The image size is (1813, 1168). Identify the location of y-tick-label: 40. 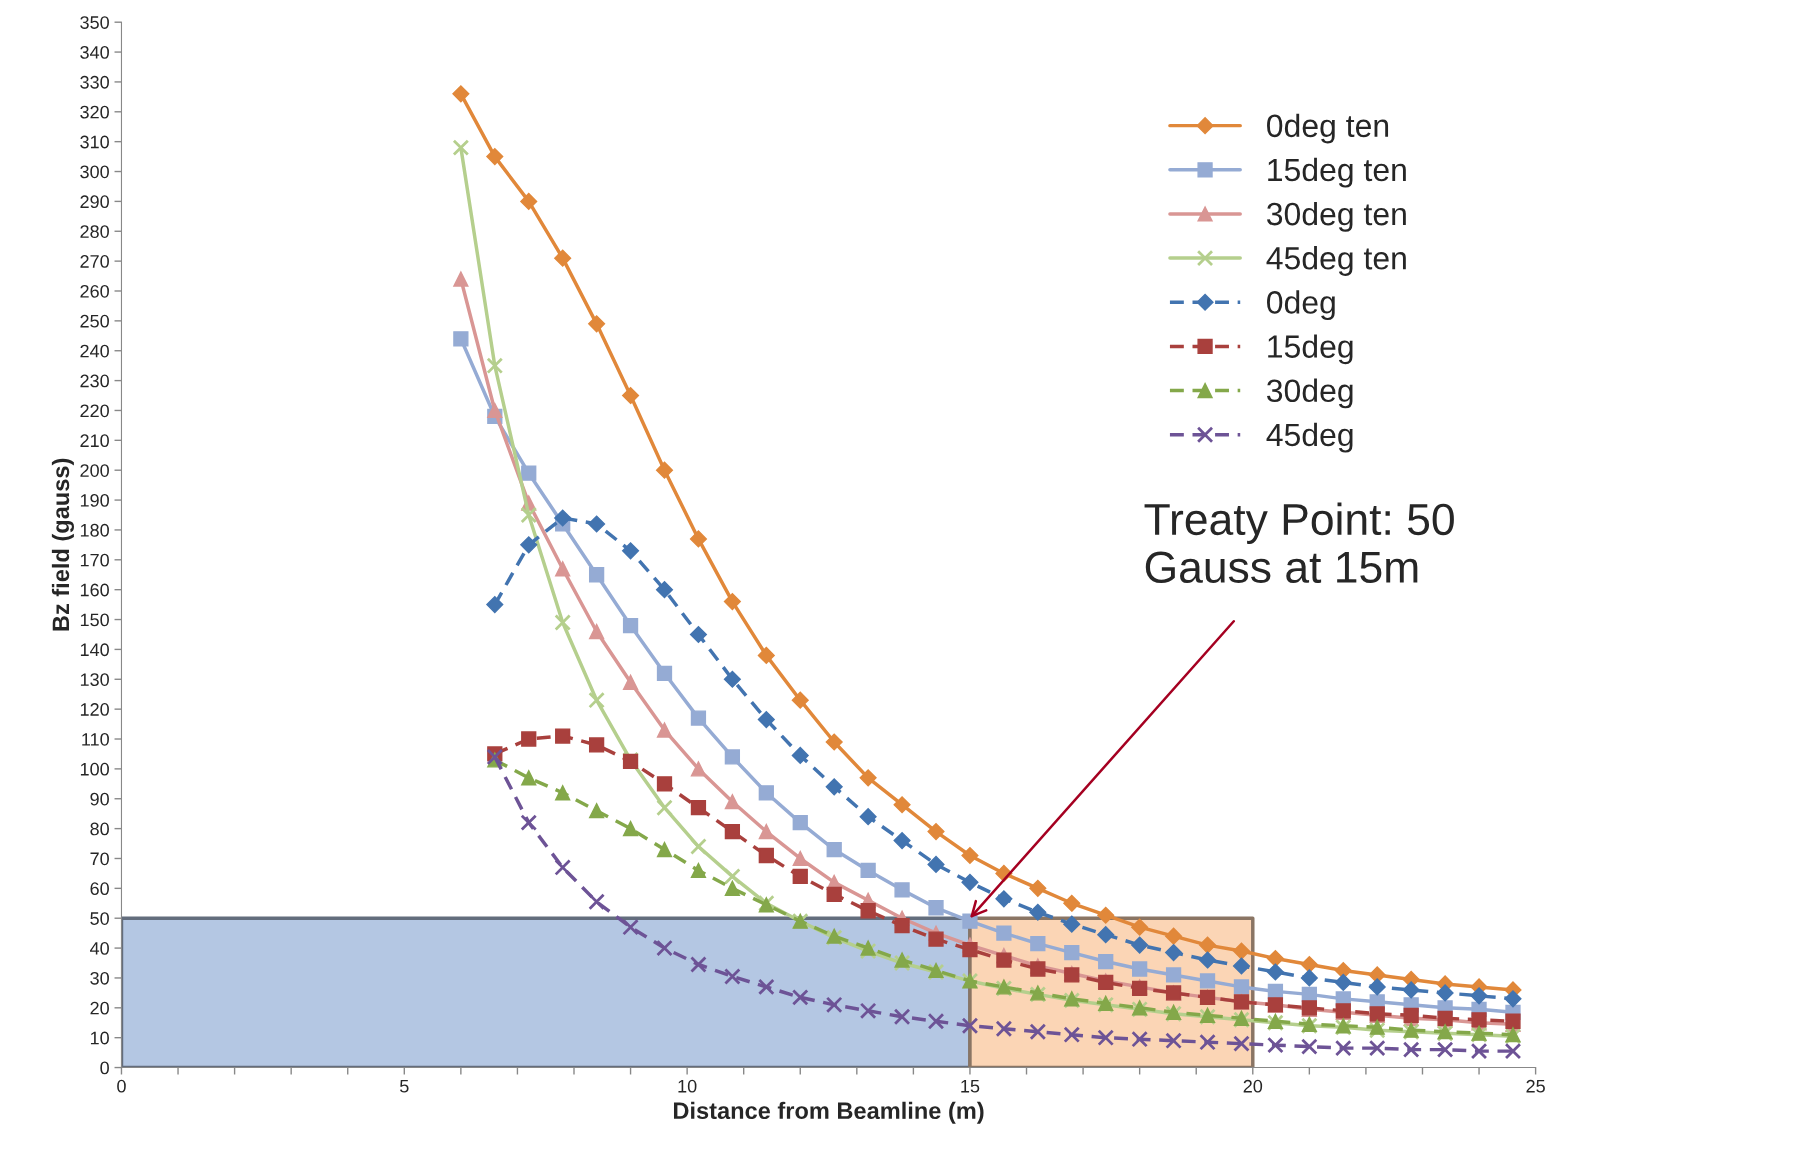
(99, 948).